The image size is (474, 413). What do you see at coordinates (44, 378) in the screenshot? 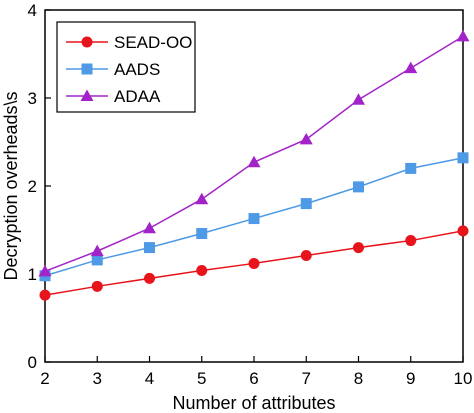
I see `x-tick-label: 2` at bounding box center [44, 378].